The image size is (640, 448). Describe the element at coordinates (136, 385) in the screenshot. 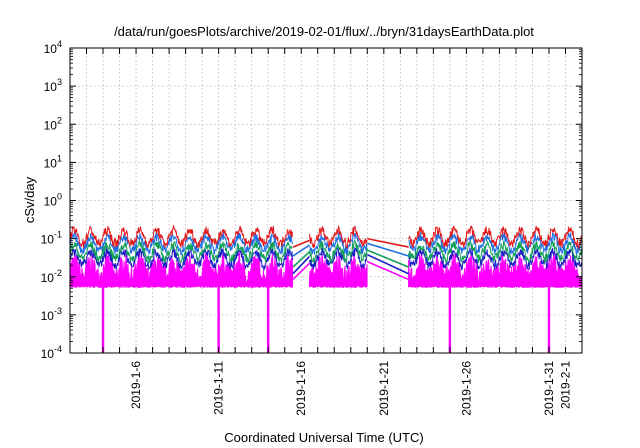

I see `x-tick-label: 2019-1-6` at that location.